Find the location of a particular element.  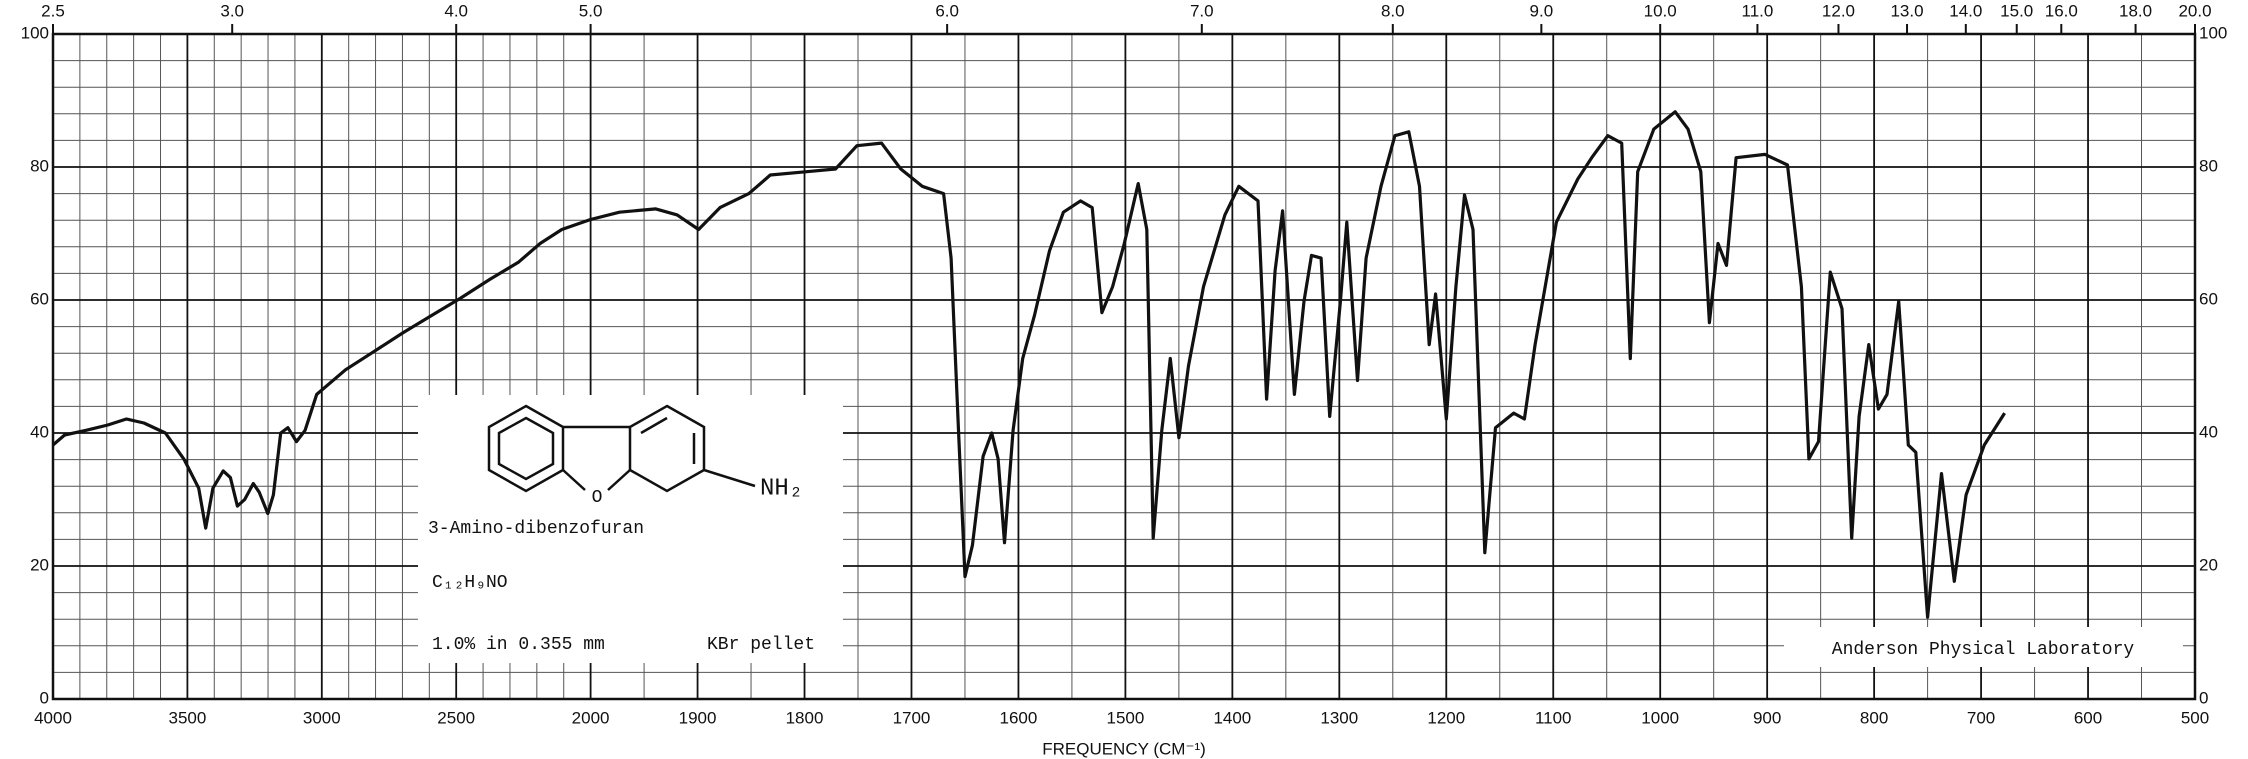

y-tick-label-right: 80 is located at coordinates (2208, 165).